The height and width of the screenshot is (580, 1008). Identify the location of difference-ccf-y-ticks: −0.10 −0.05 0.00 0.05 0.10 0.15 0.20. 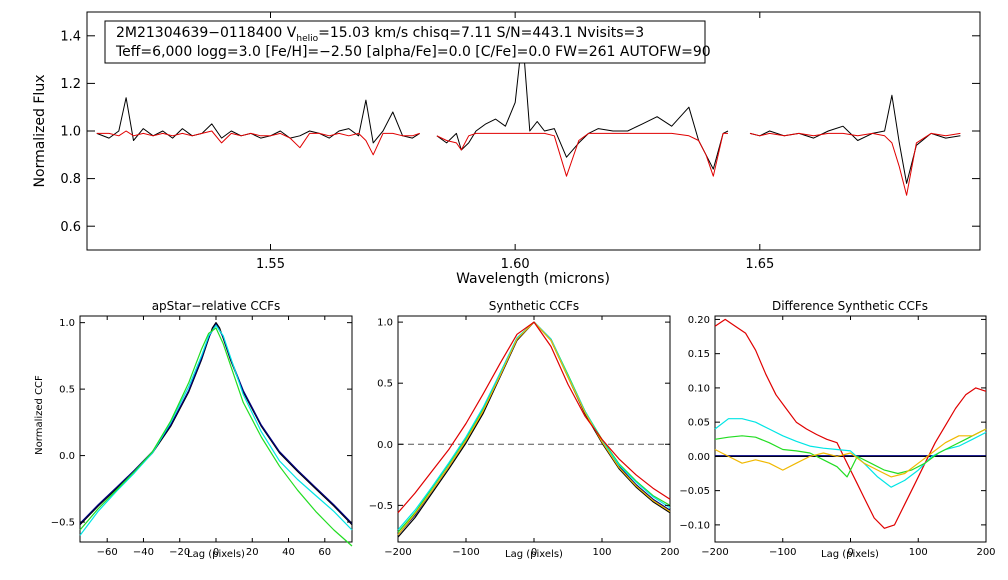
(832, 423).